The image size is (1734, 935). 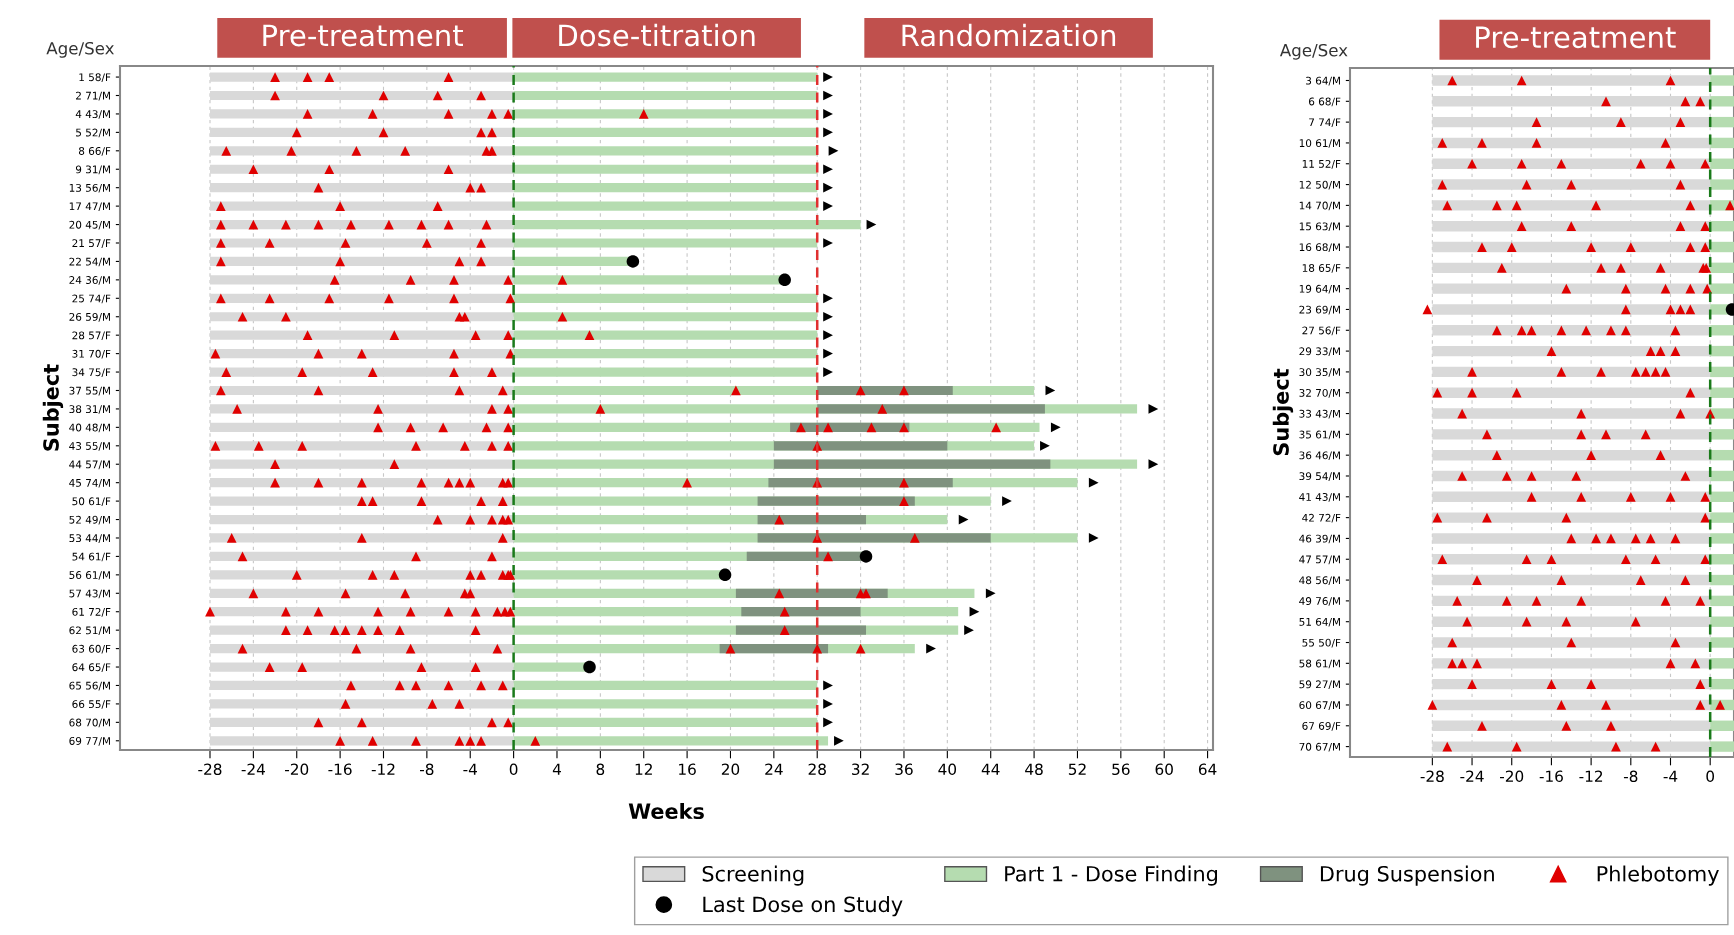 I want to click on y-tick-label: 56 61/M, so click(x=89, y=575).